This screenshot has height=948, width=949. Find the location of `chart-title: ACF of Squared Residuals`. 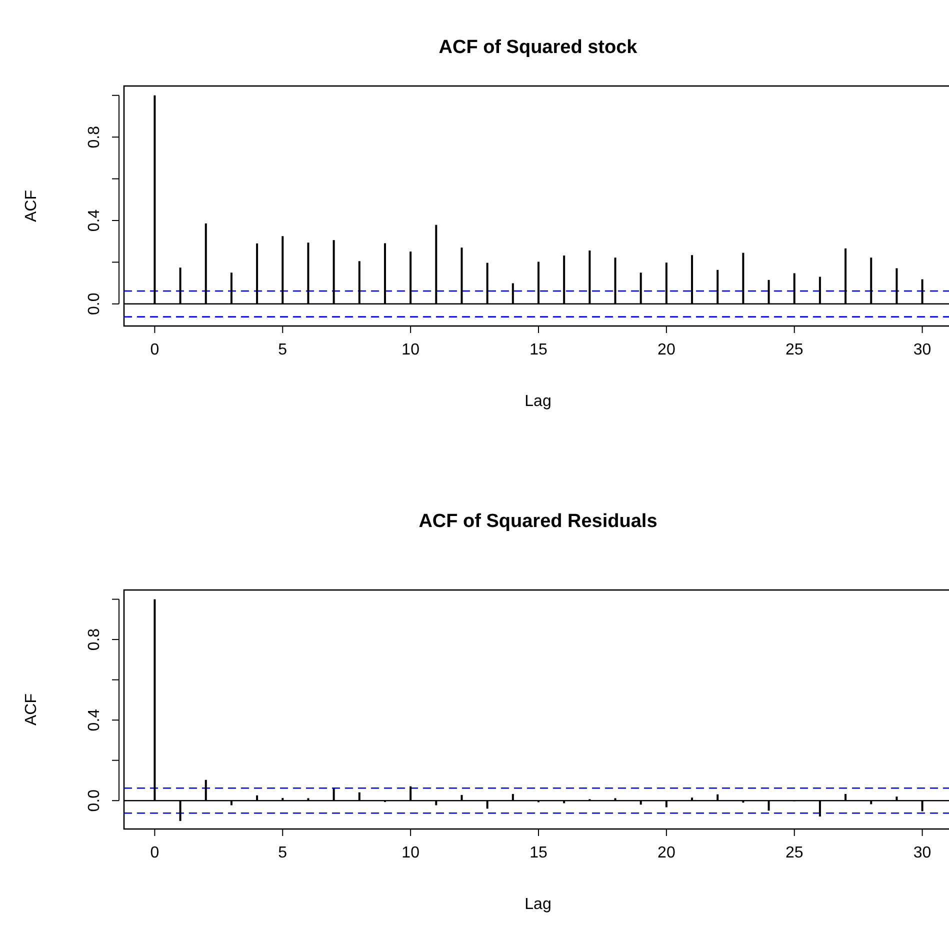

chart-title: ACF of Squared Residuals is located at coordinates (538, 521).